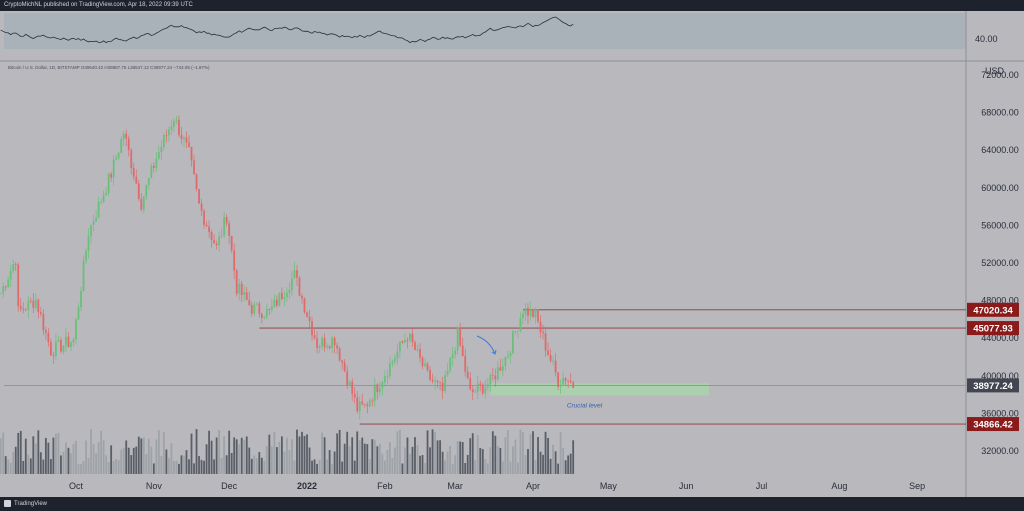  What do you see at coordinates (287, 451) in the screenshot?
I see `volume-bars` at bounding box center [287, 451].